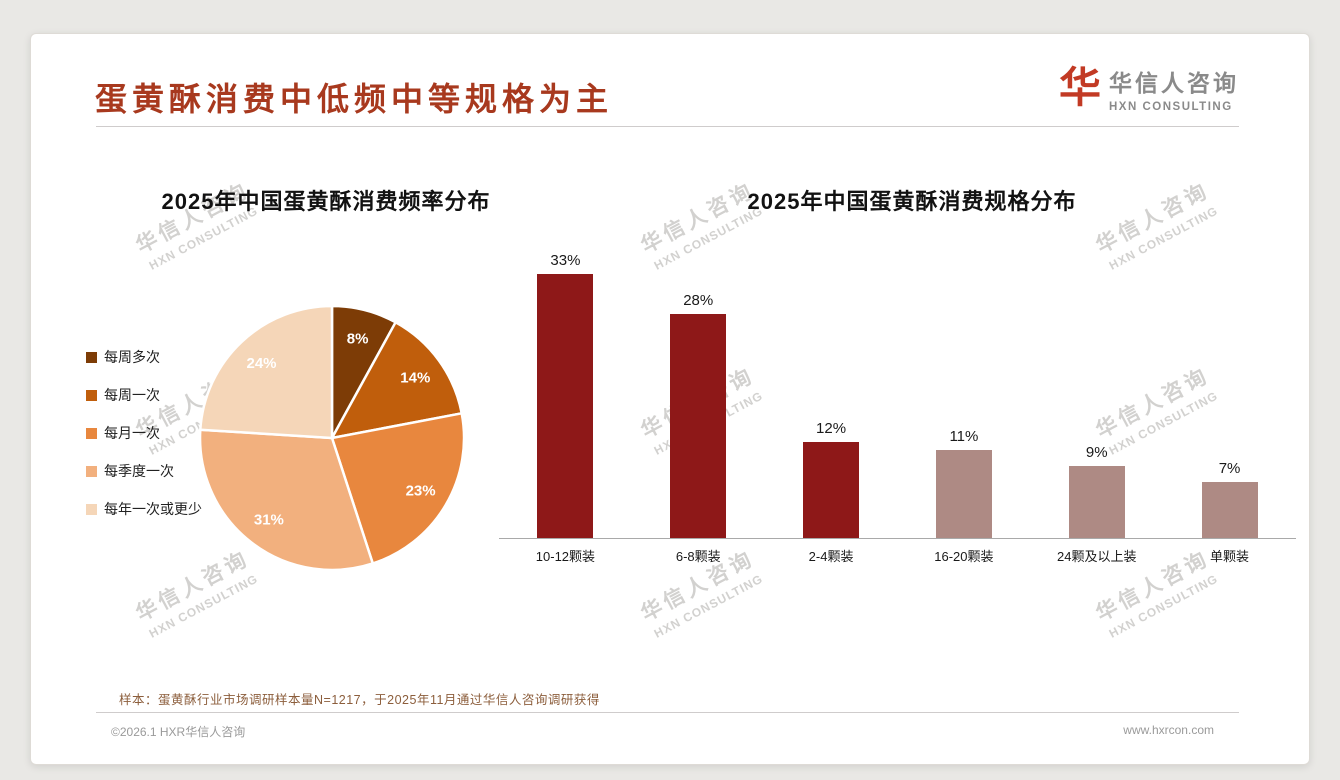 The image size is (1340, 780). Describe the element at coordinates (358, 338) in the screenshot. I see `pie-value-label: 8%` at that location.